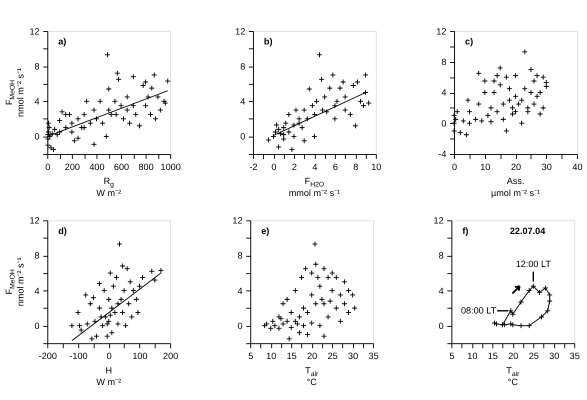 This screenshot has height=400, width=587. I want to click on x-tick-label: 400, so click(97, 167).